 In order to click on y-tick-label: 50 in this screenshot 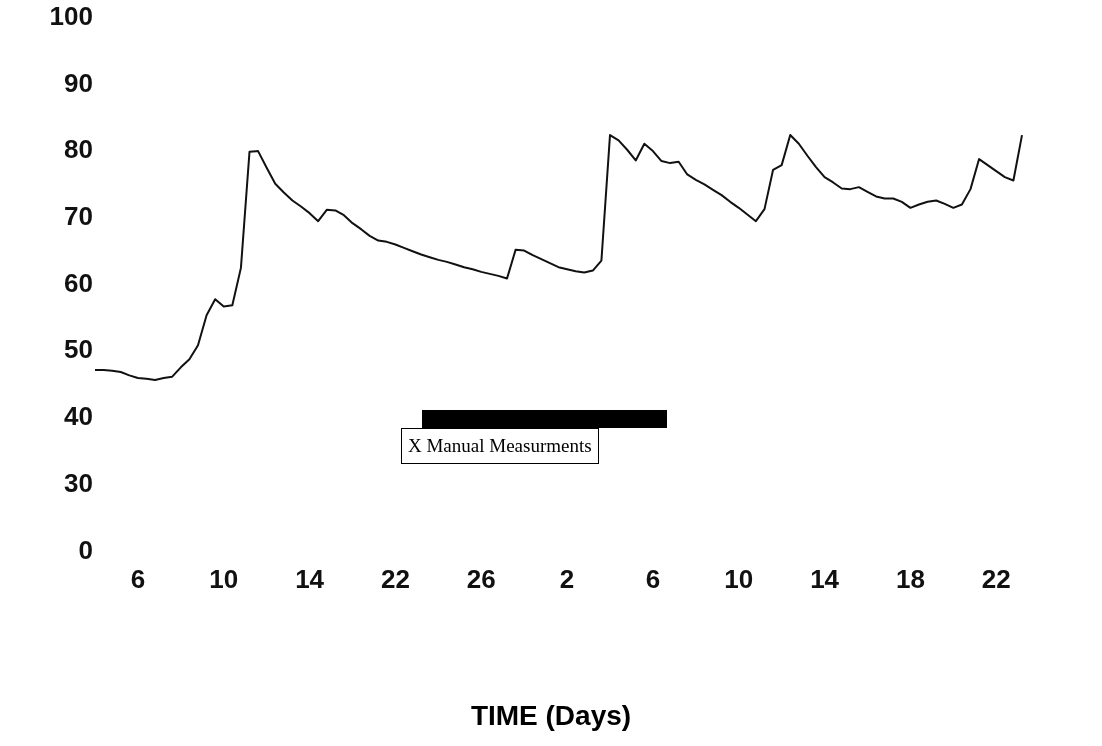, I will do `click(78, 349)`.